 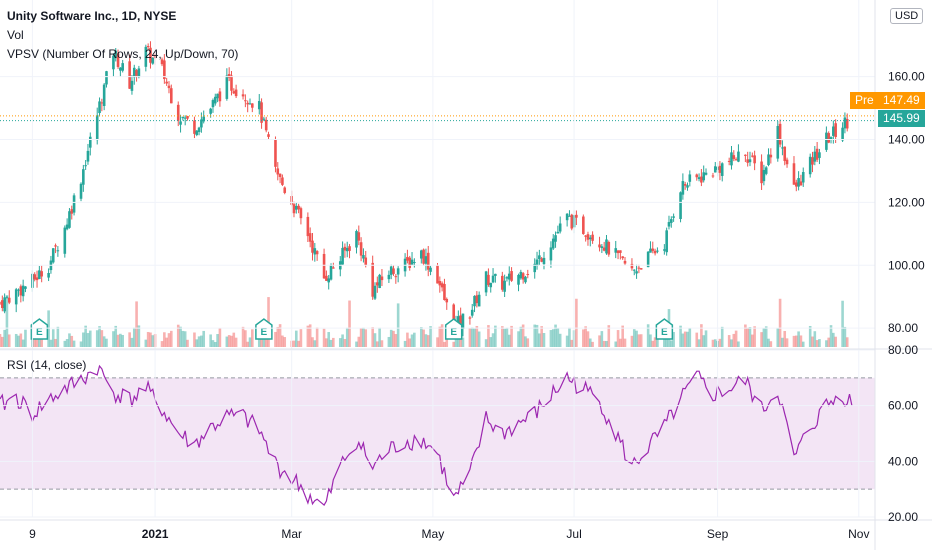 I want to click on vpsv-indicator-label: VPSV (Number Of Rows, 24, Up/Down, 70), so click(x=123, y=54).